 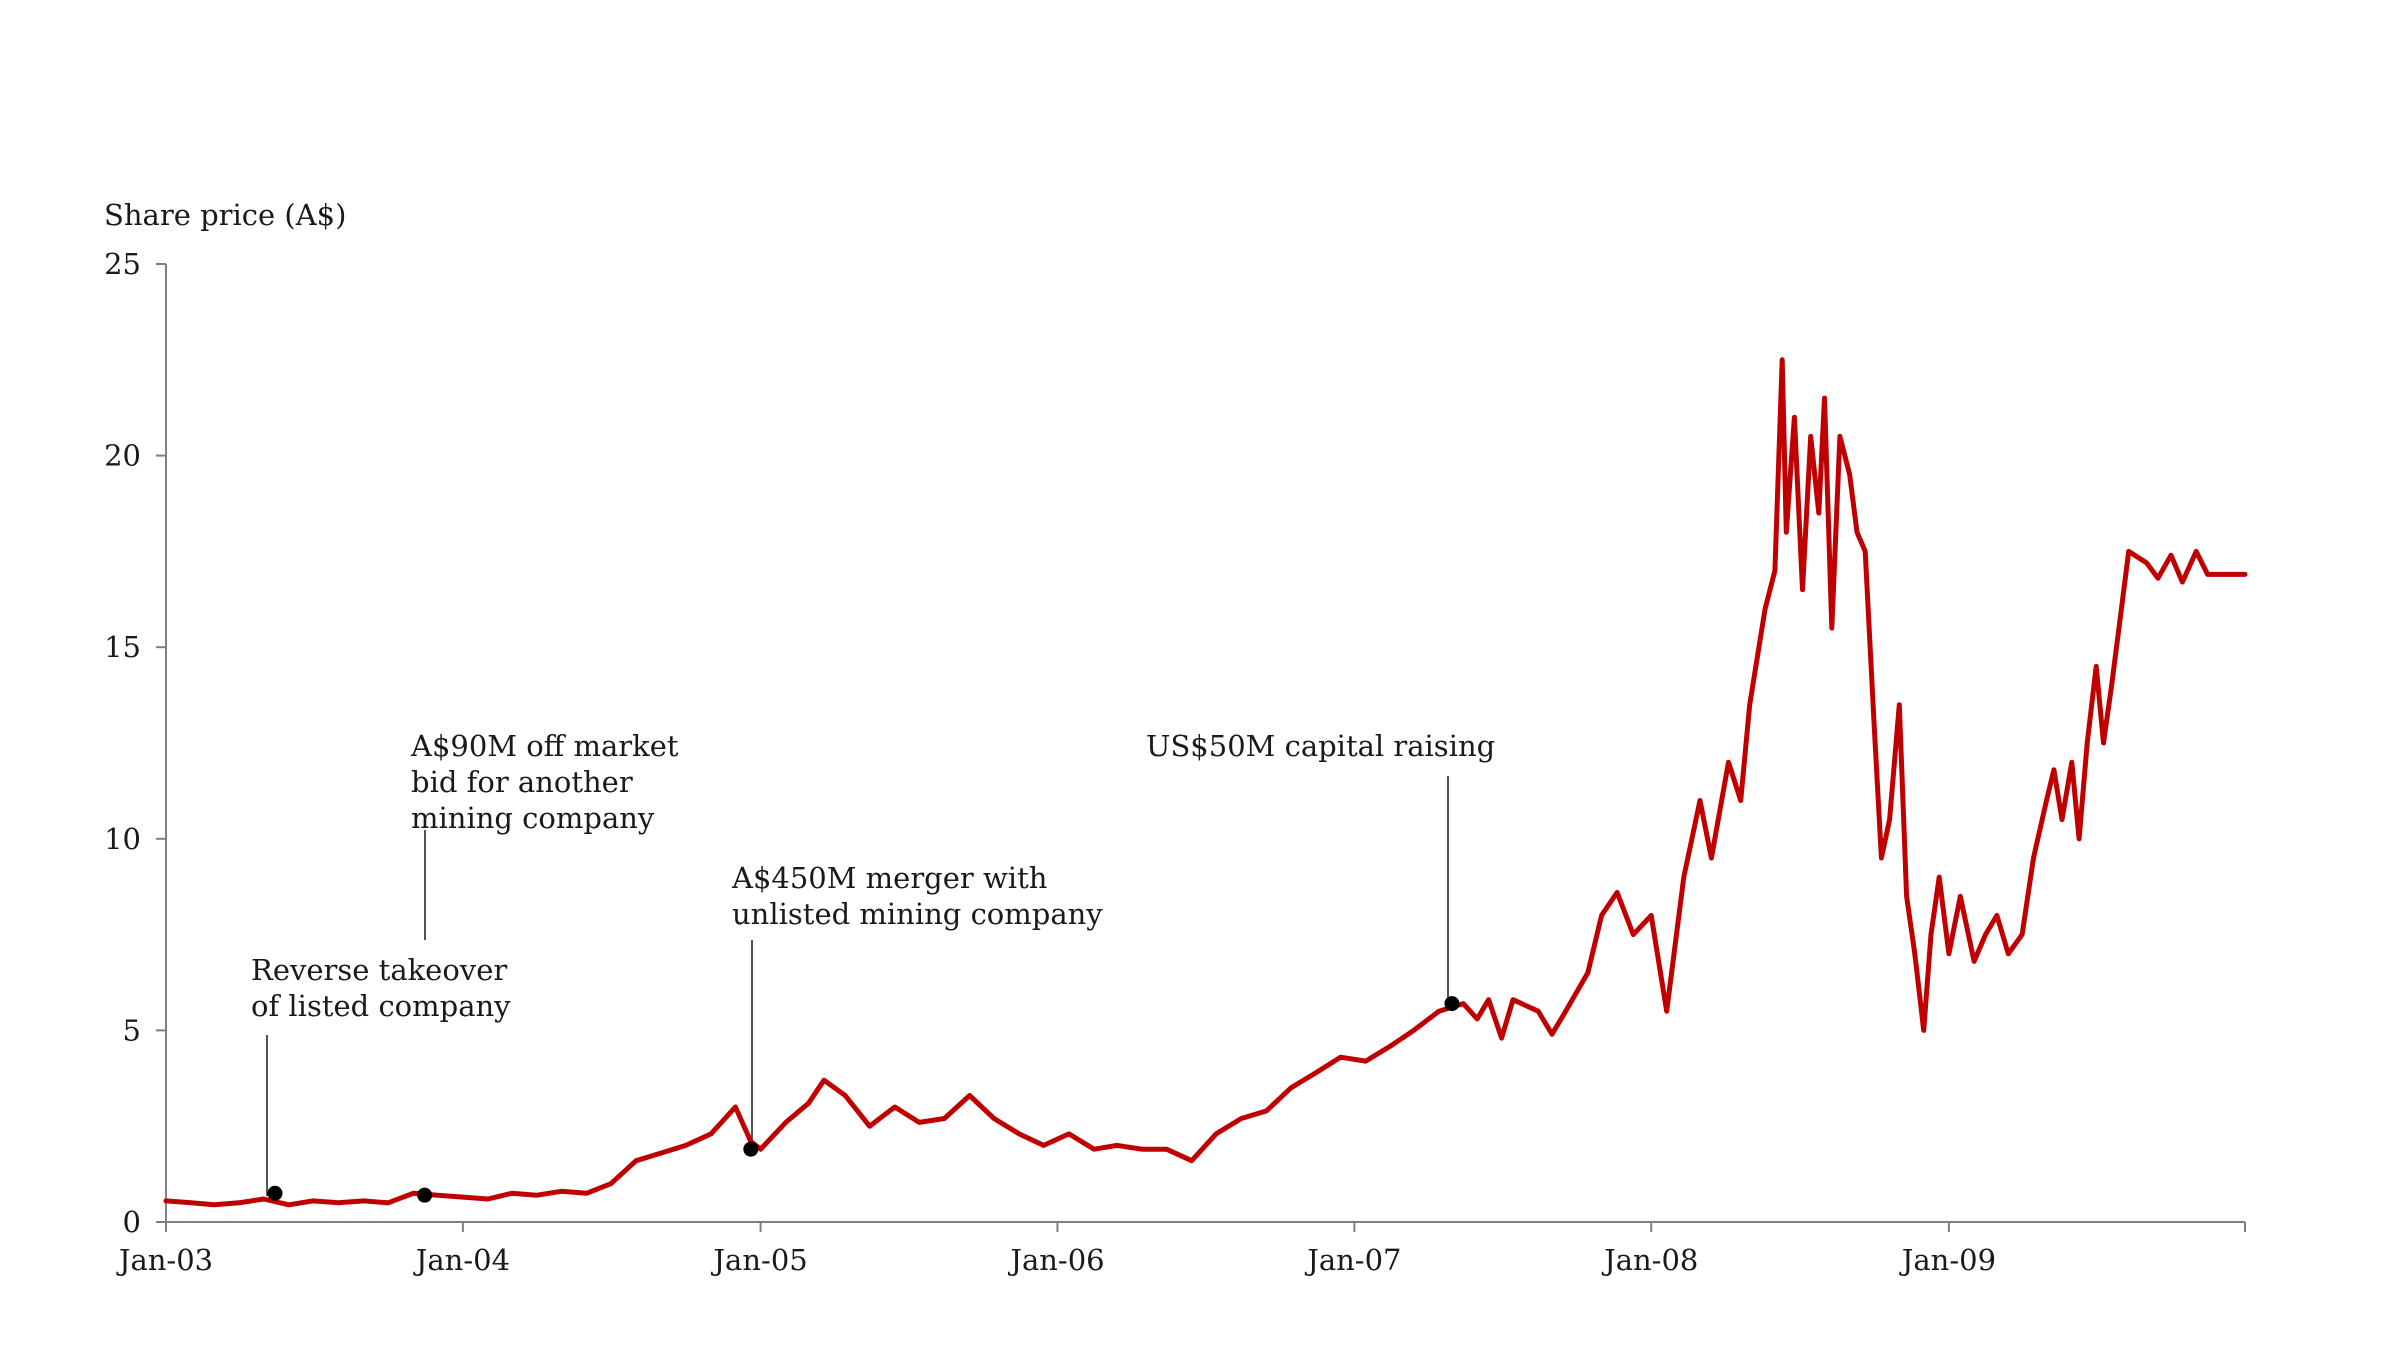 I want to click on y-tick-labels: 0 5 10 15 20 25, so click(x=122, y=743).